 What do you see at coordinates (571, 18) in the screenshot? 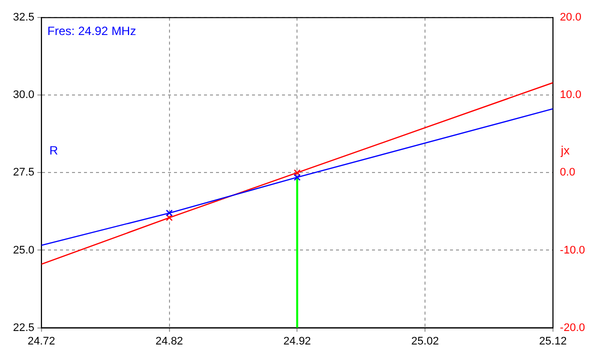
I see `y2-tick-label: 20.0` at bounding box center [571, 18].